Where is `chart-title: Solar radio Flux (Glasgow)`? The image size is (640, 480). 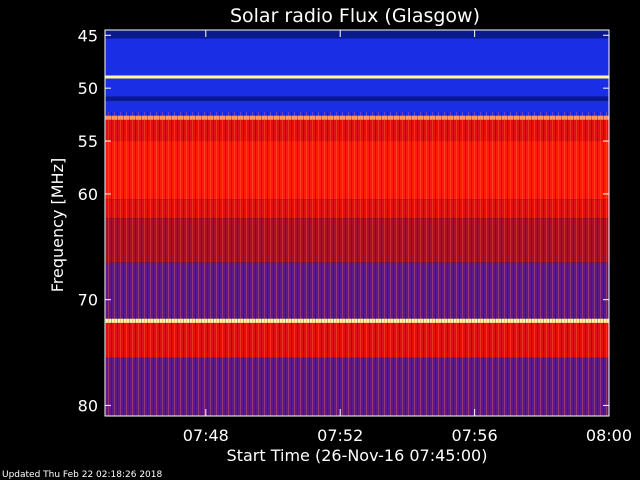
chart-title: Solar radio Flux (Glasgow) is located at coordinates (355, 16).